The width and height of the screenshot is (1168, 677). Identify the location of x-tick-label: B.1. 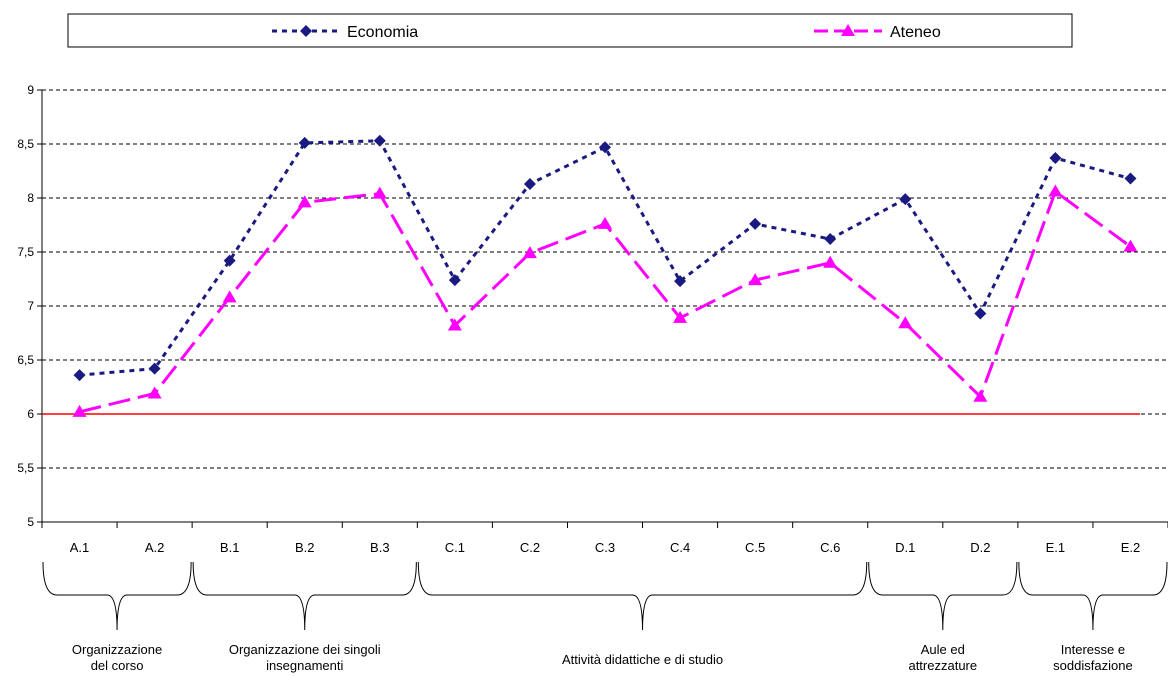
(230, 547).